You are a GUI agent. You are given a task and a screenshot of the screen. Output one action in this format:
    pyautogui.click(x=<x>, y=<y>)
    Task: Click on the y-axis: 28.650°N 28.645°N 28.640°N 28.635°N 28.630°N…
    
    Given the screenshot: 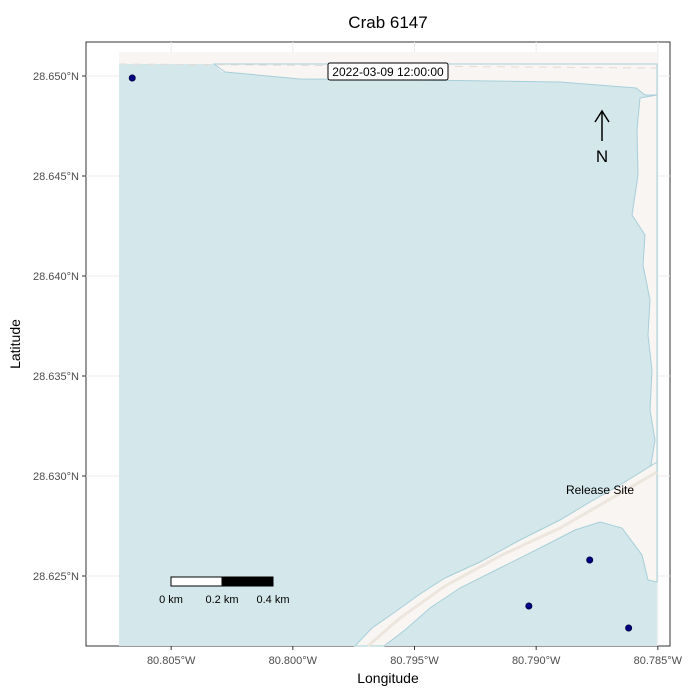 What is the action you would take?
    pyautogui.click(x=59, y=327)
    